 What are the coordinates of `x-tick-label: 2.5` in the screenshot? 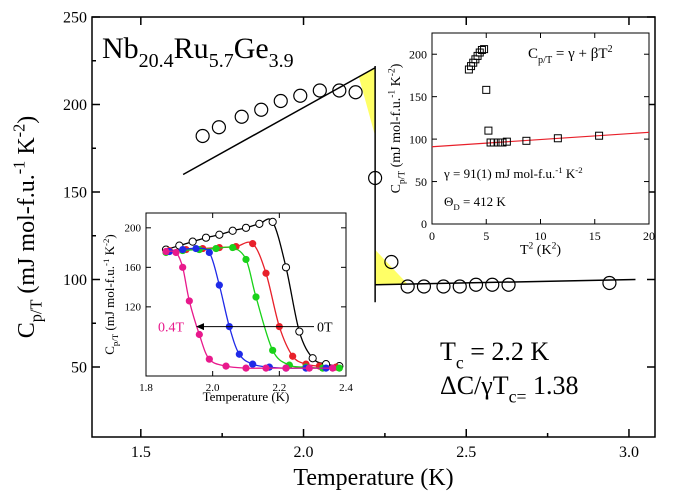 It's located at (466, 452).